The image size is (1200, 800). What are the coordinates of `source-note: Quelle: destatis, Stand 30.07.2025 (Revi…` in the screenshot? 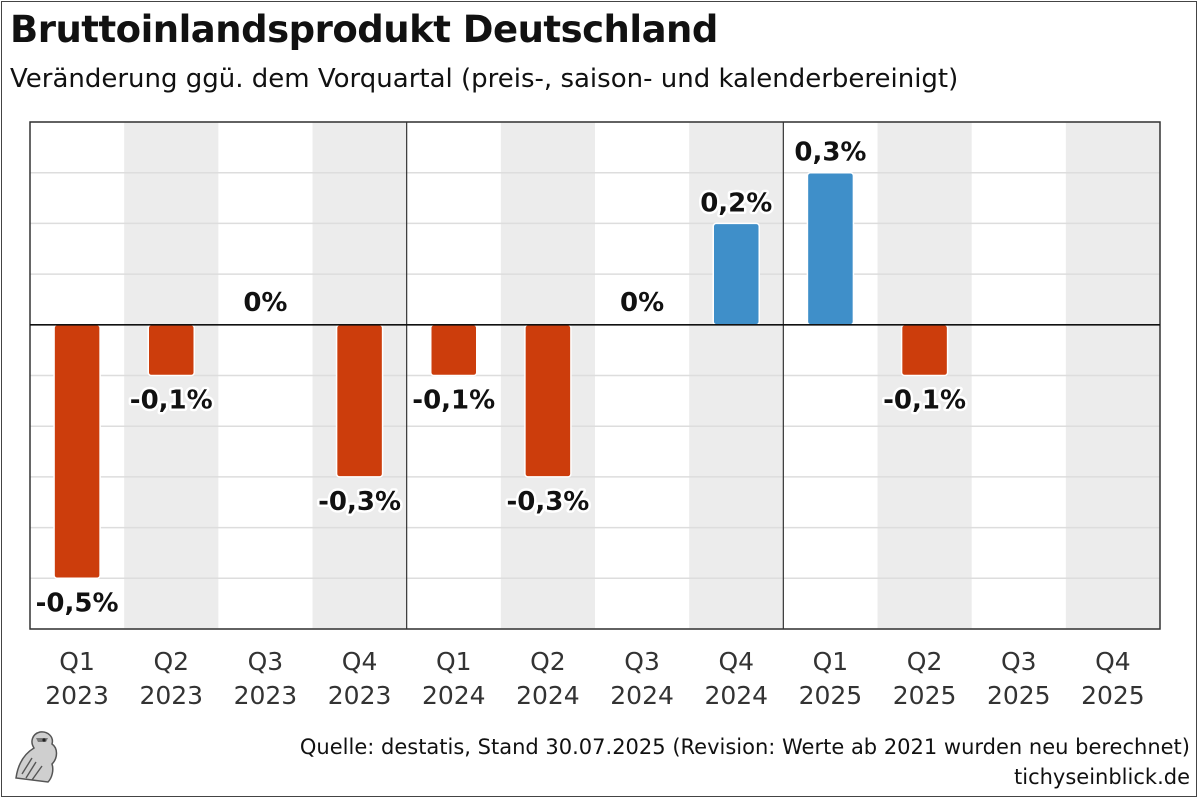 It's located at (745, 762).